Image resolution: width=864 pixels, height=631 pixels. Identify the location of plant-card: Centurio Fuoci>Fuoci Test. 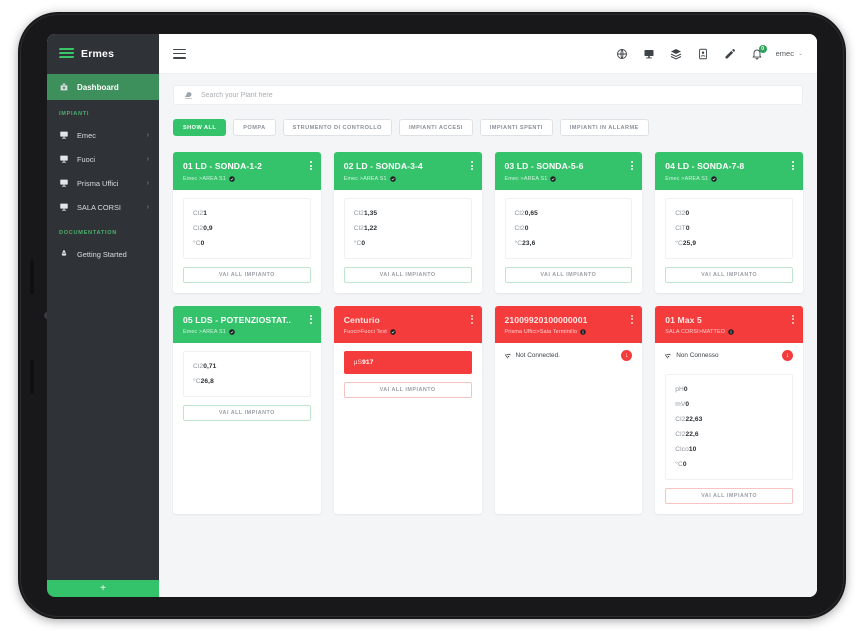
(407, 410).